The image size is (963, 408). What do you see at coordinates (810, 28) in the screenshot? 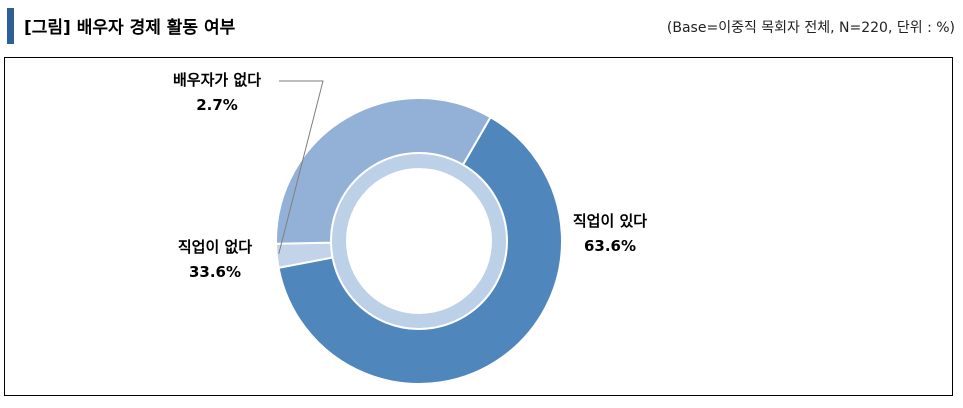
I see `base-note: (Base=이중직 목회자 전체, N=220, 단위 : %)` at bounding box center [810, 28].